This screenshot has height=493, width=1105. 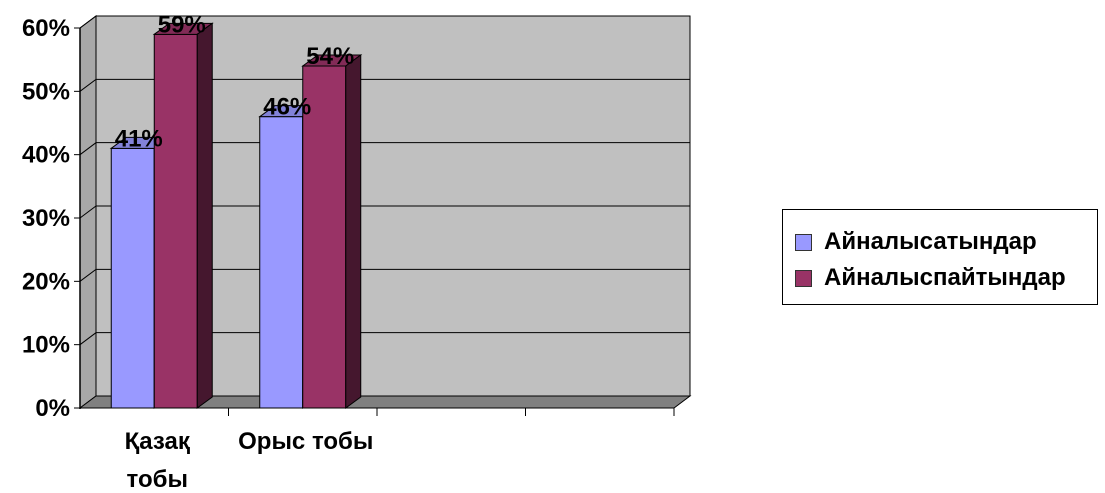 What do you see at coordinates (157, 479) in the screenshot?
I see `x-category-label: тобы` at bounding box center [157, 479].